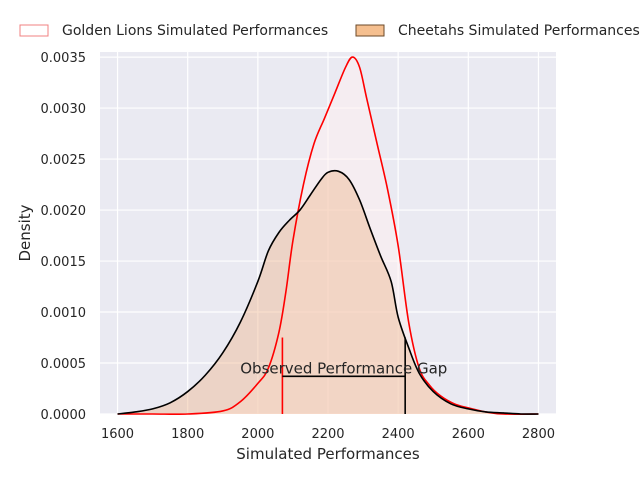 This screenshot has height=480, width=640. I want to click on gap-annotation-text: Observed Performance Gap, so click(343, 368).